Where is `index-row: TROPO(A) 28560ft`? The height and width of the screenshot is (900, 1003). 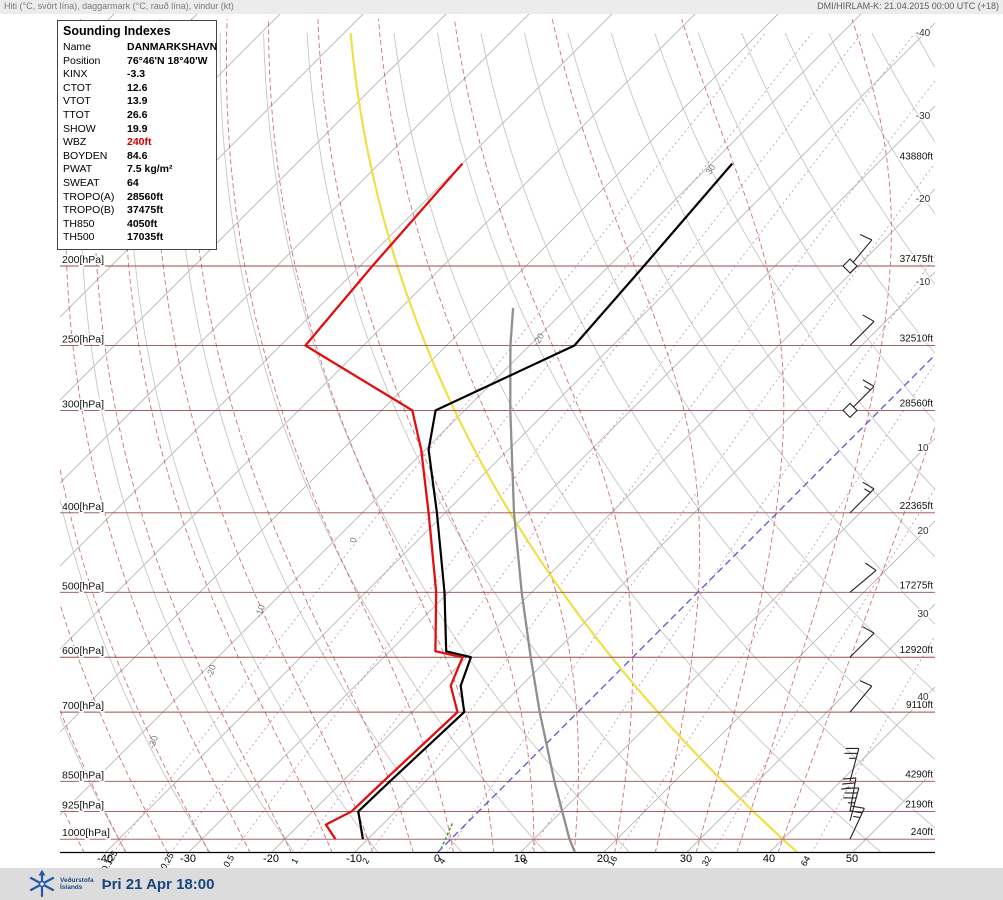
index-row: TROPO(A) 28560ft is located at coordinates (113, 196).